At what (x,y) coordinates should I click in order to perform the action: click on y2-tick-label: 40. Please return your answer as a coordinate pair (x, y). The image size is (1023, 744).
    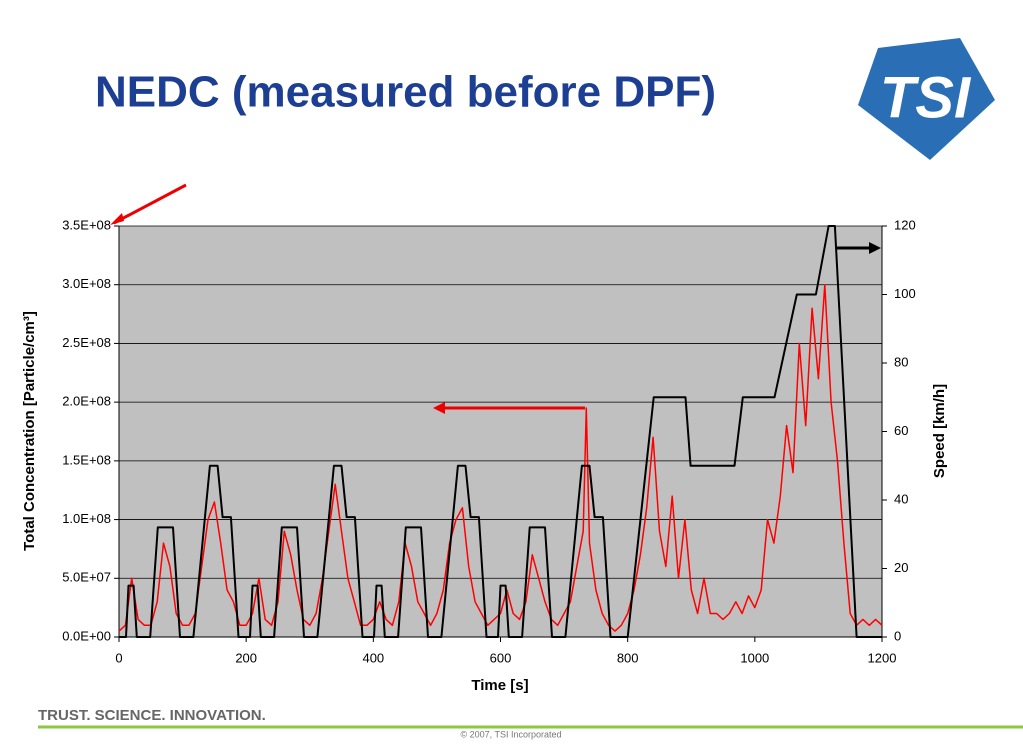
    Looking at the image, I should click on (901, 498).